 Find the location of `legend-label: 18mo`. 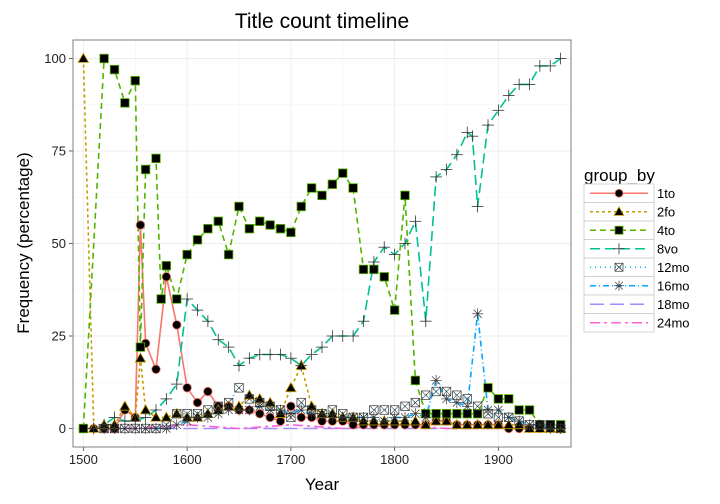

legend-label: 18mo is located at coordinates (673, 304).